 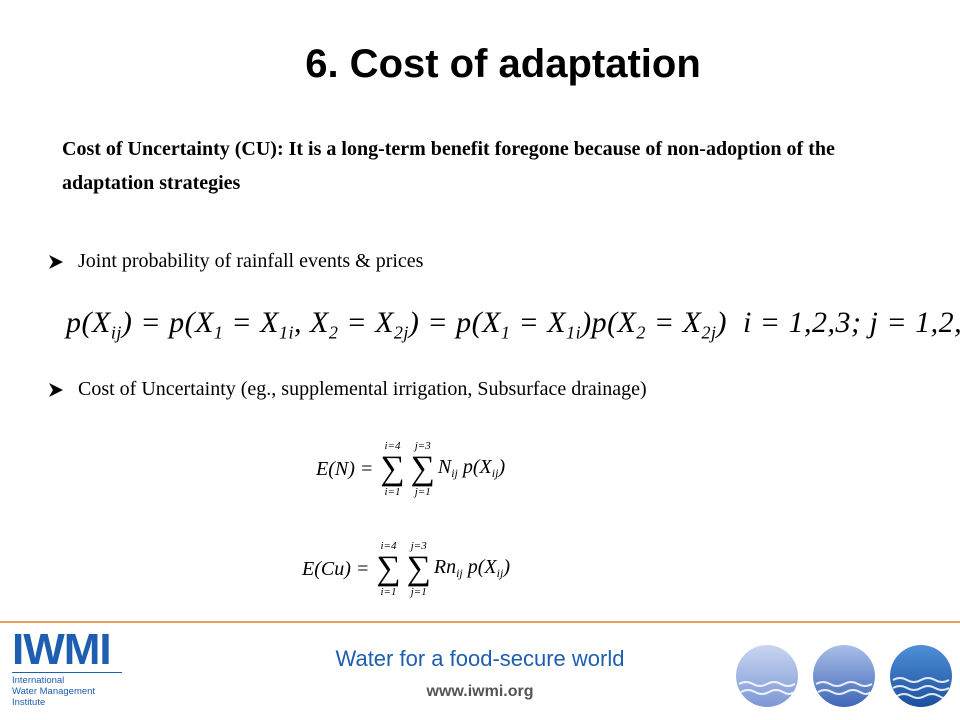 I want to click on slide-title: 6. Cost of adaptation, so click(x=503, y=64).